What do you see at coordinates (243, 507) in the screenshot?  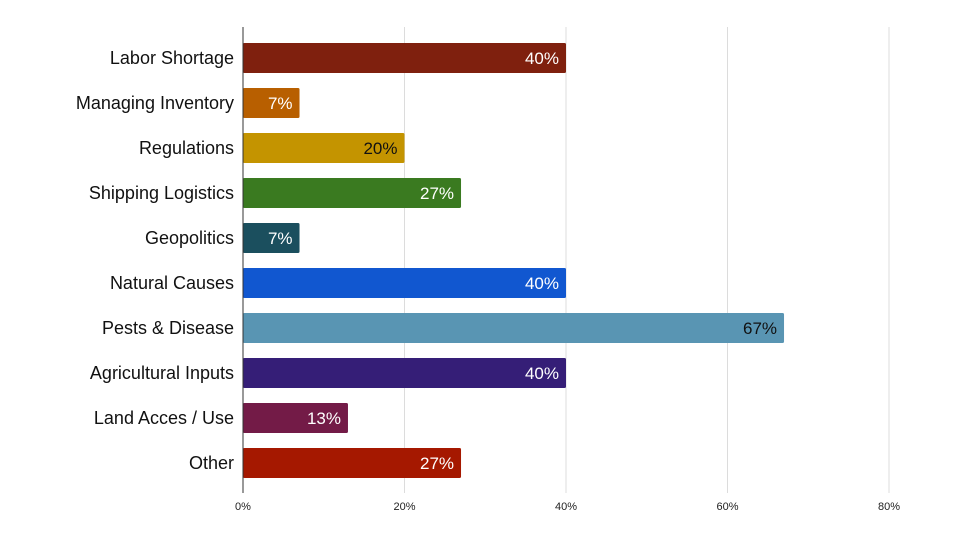 I see `x-tick-label: 0%` at bounding box center [243, 507].